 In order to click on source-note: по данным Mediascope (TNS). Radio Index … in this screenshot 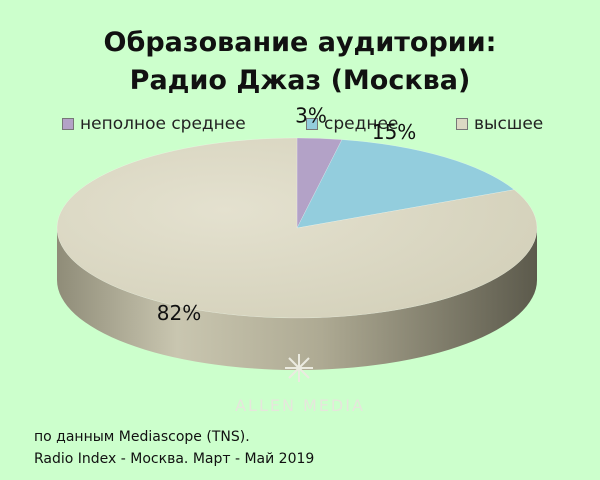, I will do `click(174, 448)`.